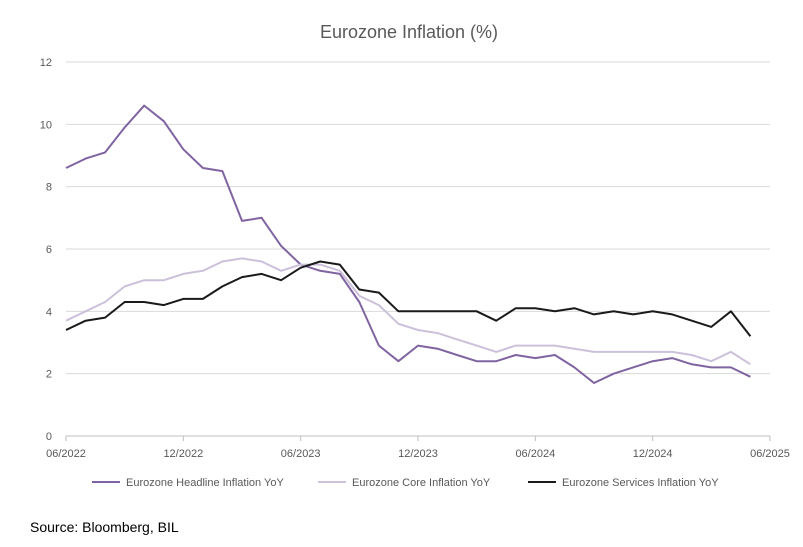  What do you see at coordinates (49, 375) in the screenshot?
I see `y-tick-label: 2` at bounding box center [49, 375].